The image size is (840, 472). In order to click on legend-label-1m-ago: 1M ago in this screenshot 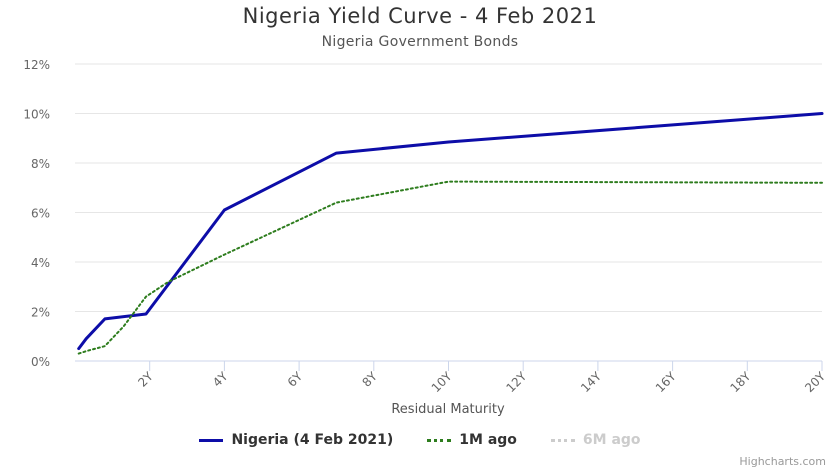, I will do `click(488, 440)`.